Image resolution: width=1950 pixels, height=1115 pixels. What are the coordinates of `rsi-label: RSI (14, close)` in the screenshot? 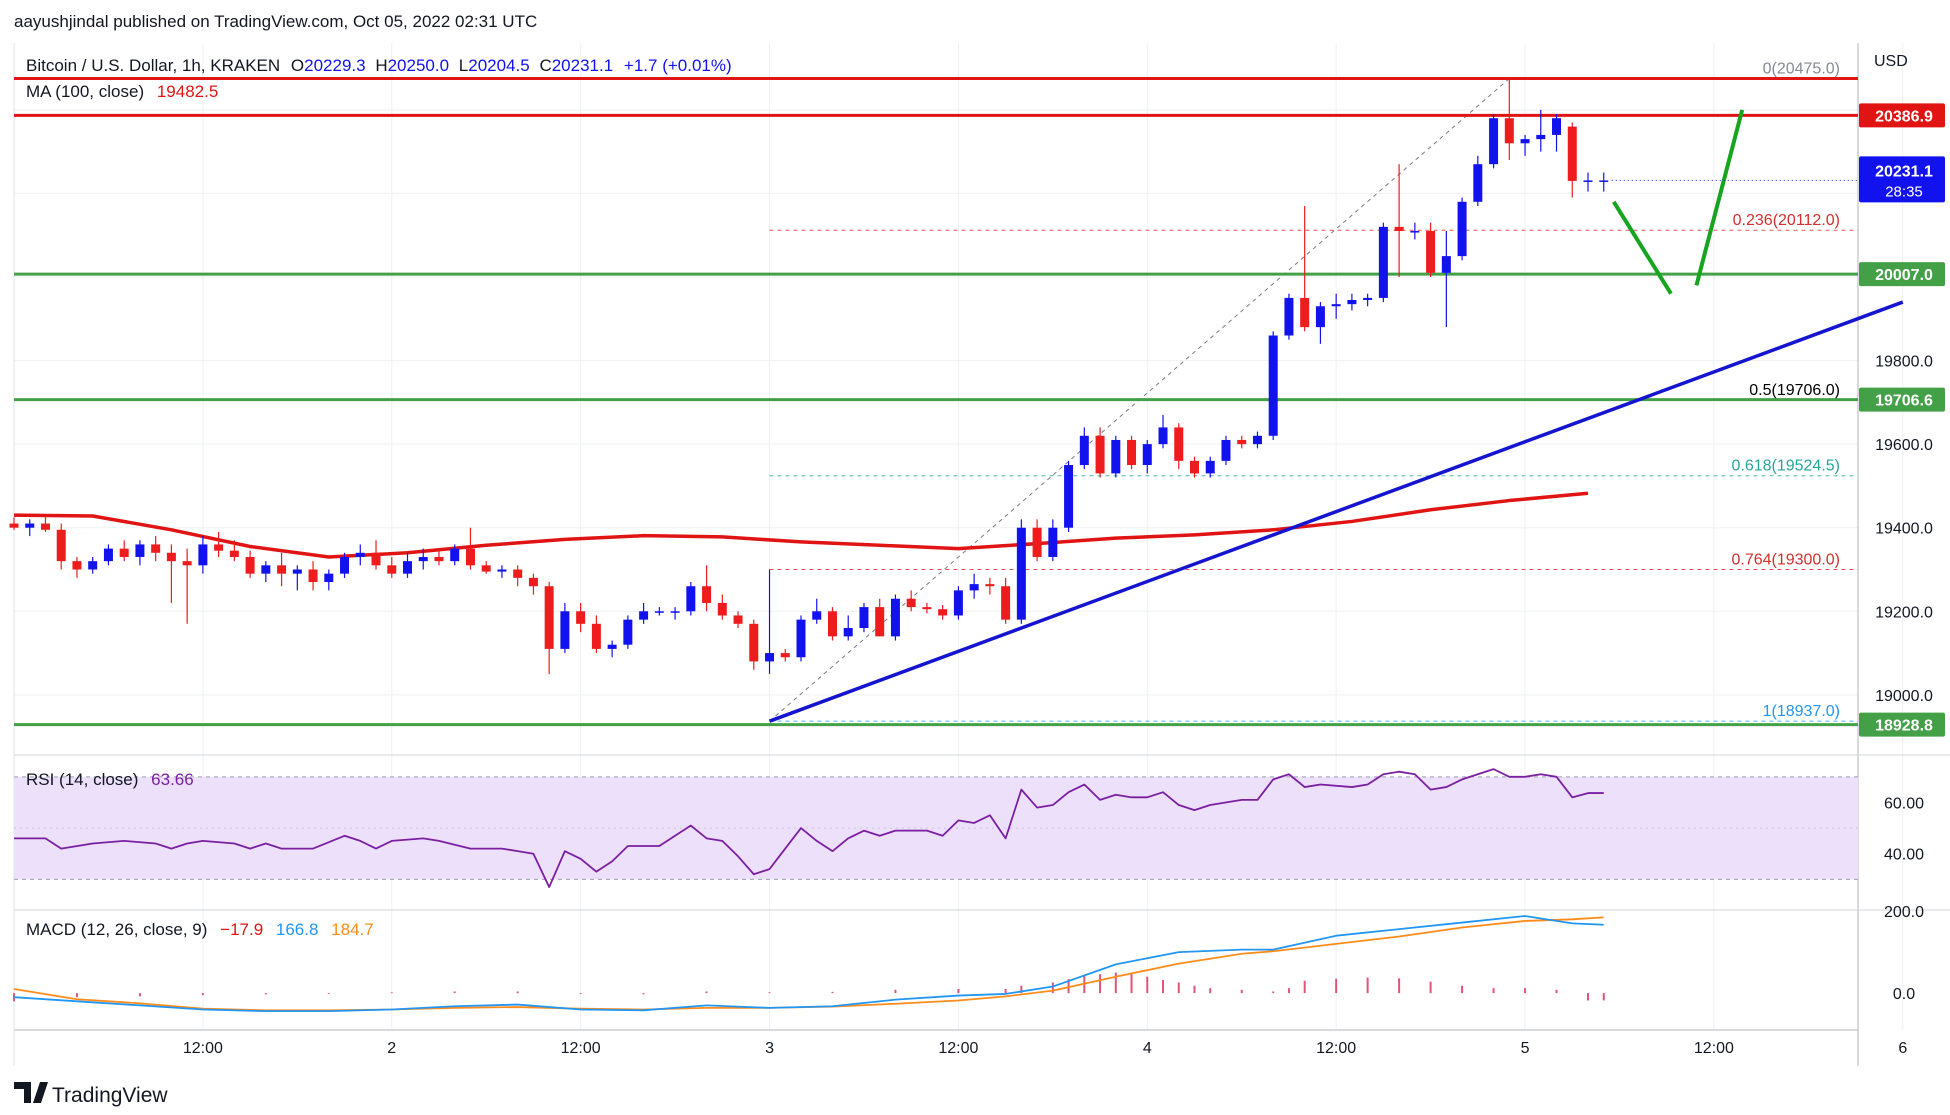 It's located at (82, 779).